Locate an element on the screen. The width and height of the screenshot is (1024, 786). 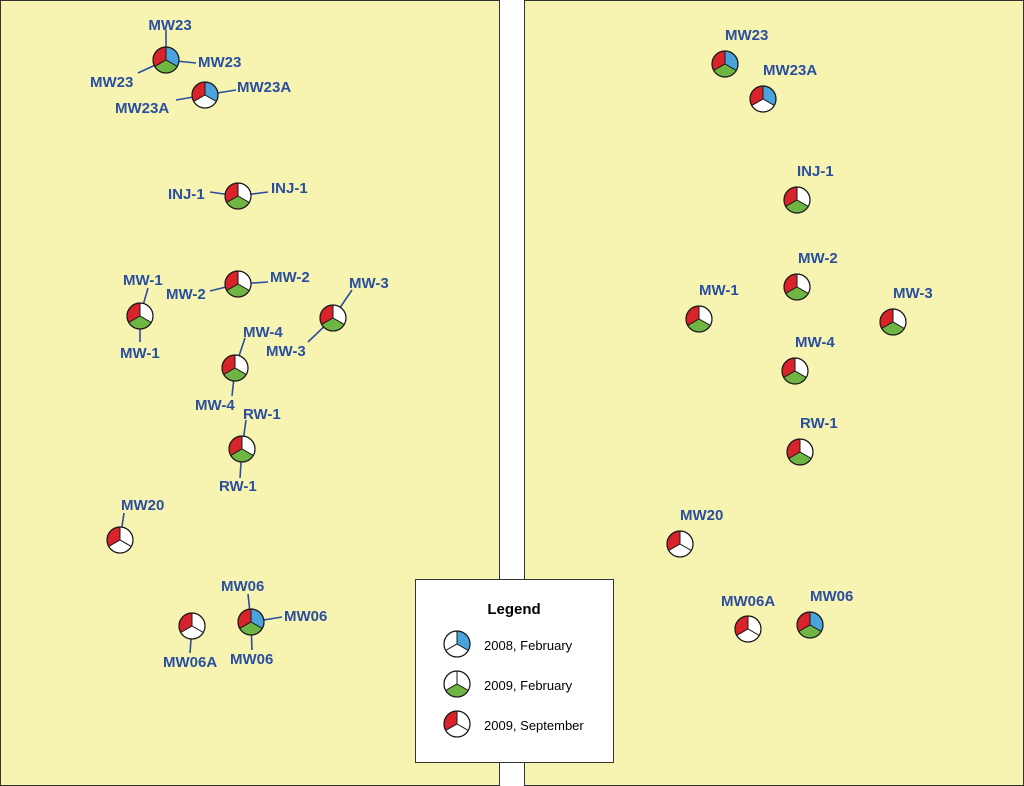
legend-entry-label: 2009, September is located at coordinates (534, 725).